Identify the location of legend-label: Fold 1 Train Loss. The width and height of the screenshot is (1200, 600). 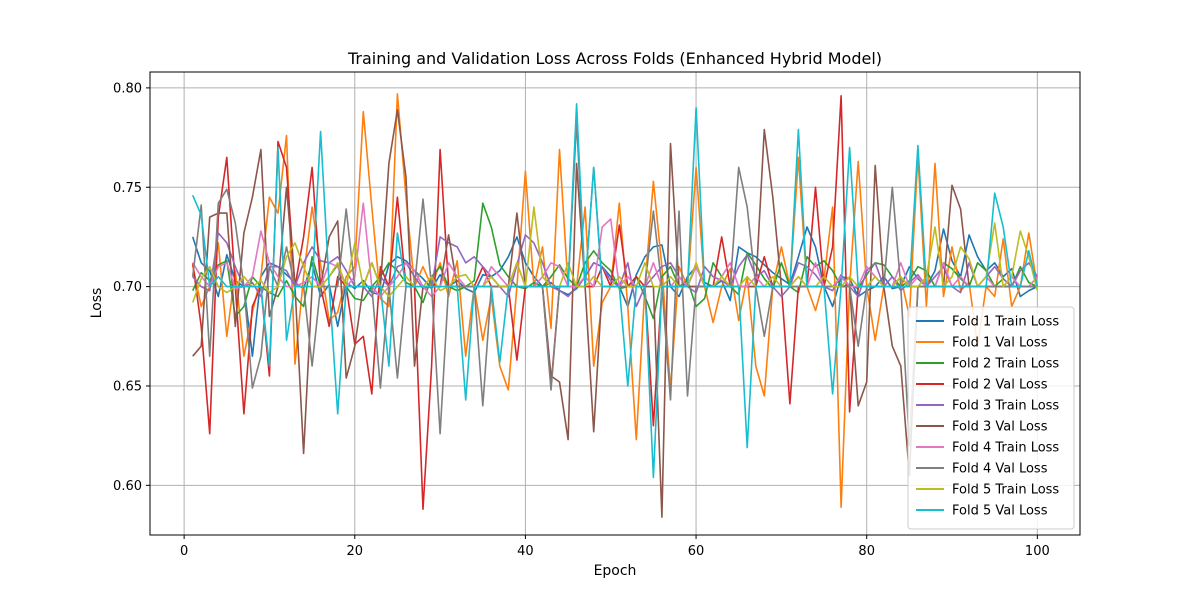
(1005, 322).